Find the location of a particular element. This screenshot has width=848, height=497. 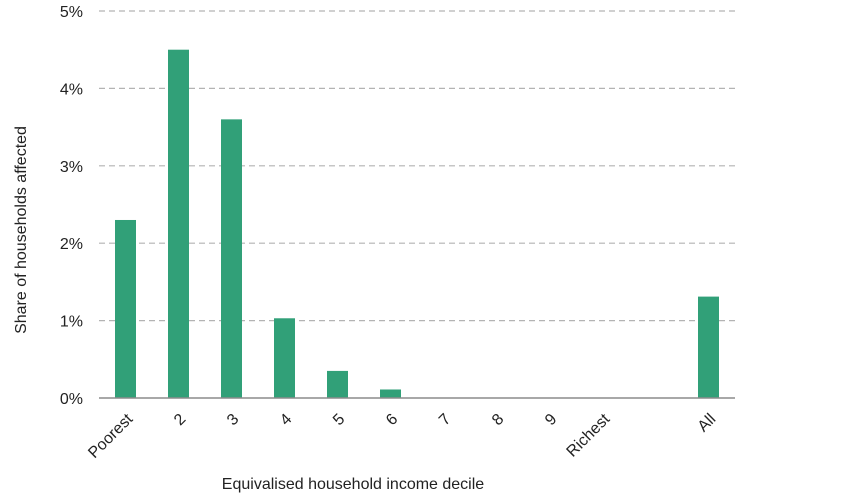

x-tick-label: 7 is located at coordinates (445, 420).